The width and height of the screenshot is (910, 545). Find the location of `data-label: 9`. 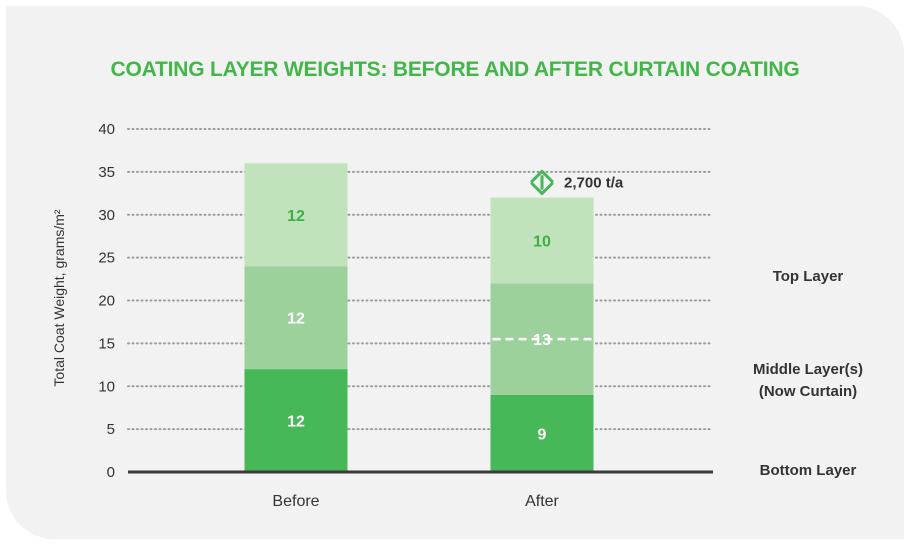

data-label: 9 is located at coordinates (542, 434).